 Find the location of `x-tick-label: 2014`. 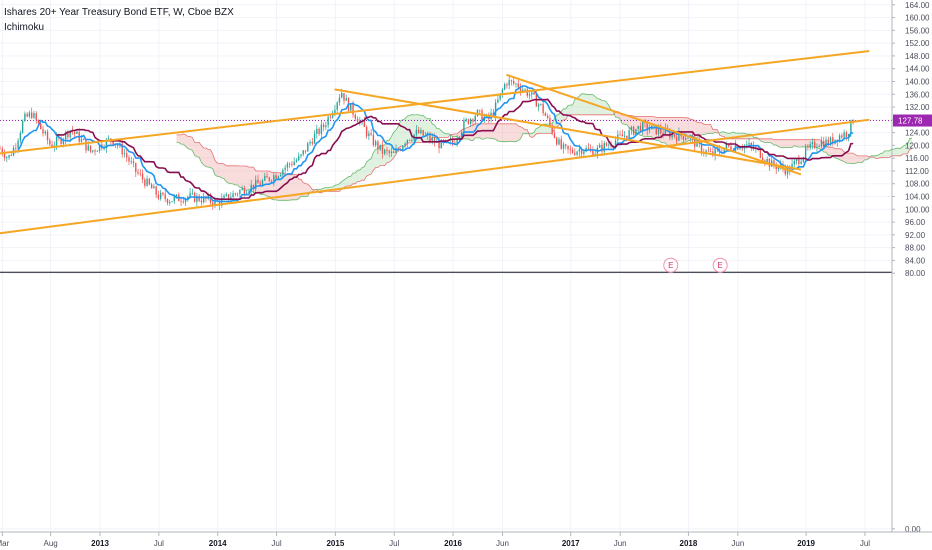

x-tick-label: 2014 is located at coordinates (218, 543).